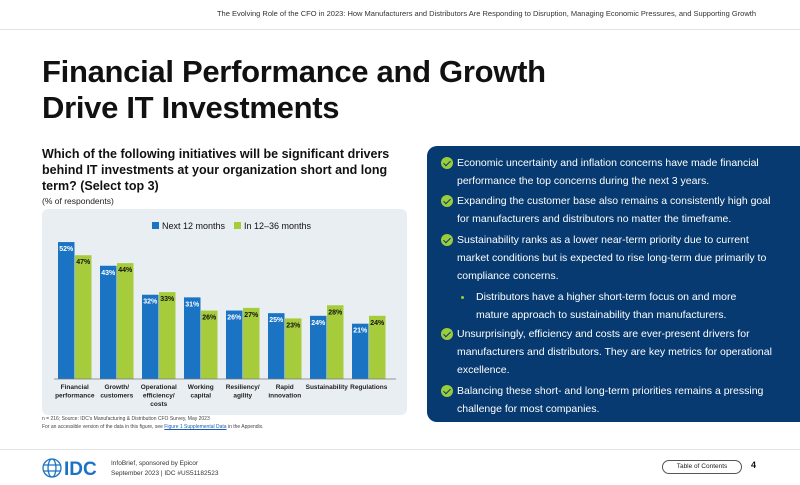 The width and height of the screenshot is (800, 485). I want to click on data-label-in-12-36-2: 33%, so click(167, 299).